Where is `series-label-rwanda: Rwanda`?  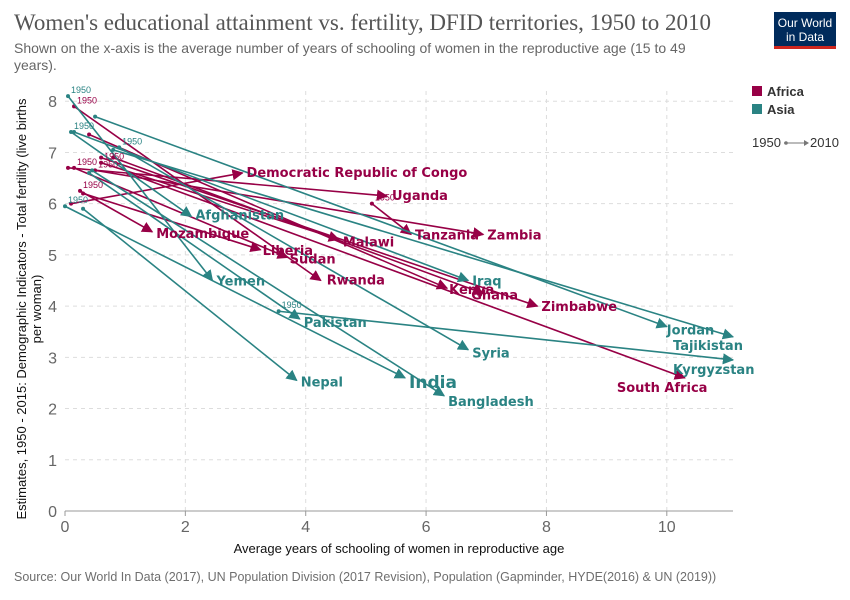 series-label-rwanda: Rwanda is located at coordinates (356, 281).